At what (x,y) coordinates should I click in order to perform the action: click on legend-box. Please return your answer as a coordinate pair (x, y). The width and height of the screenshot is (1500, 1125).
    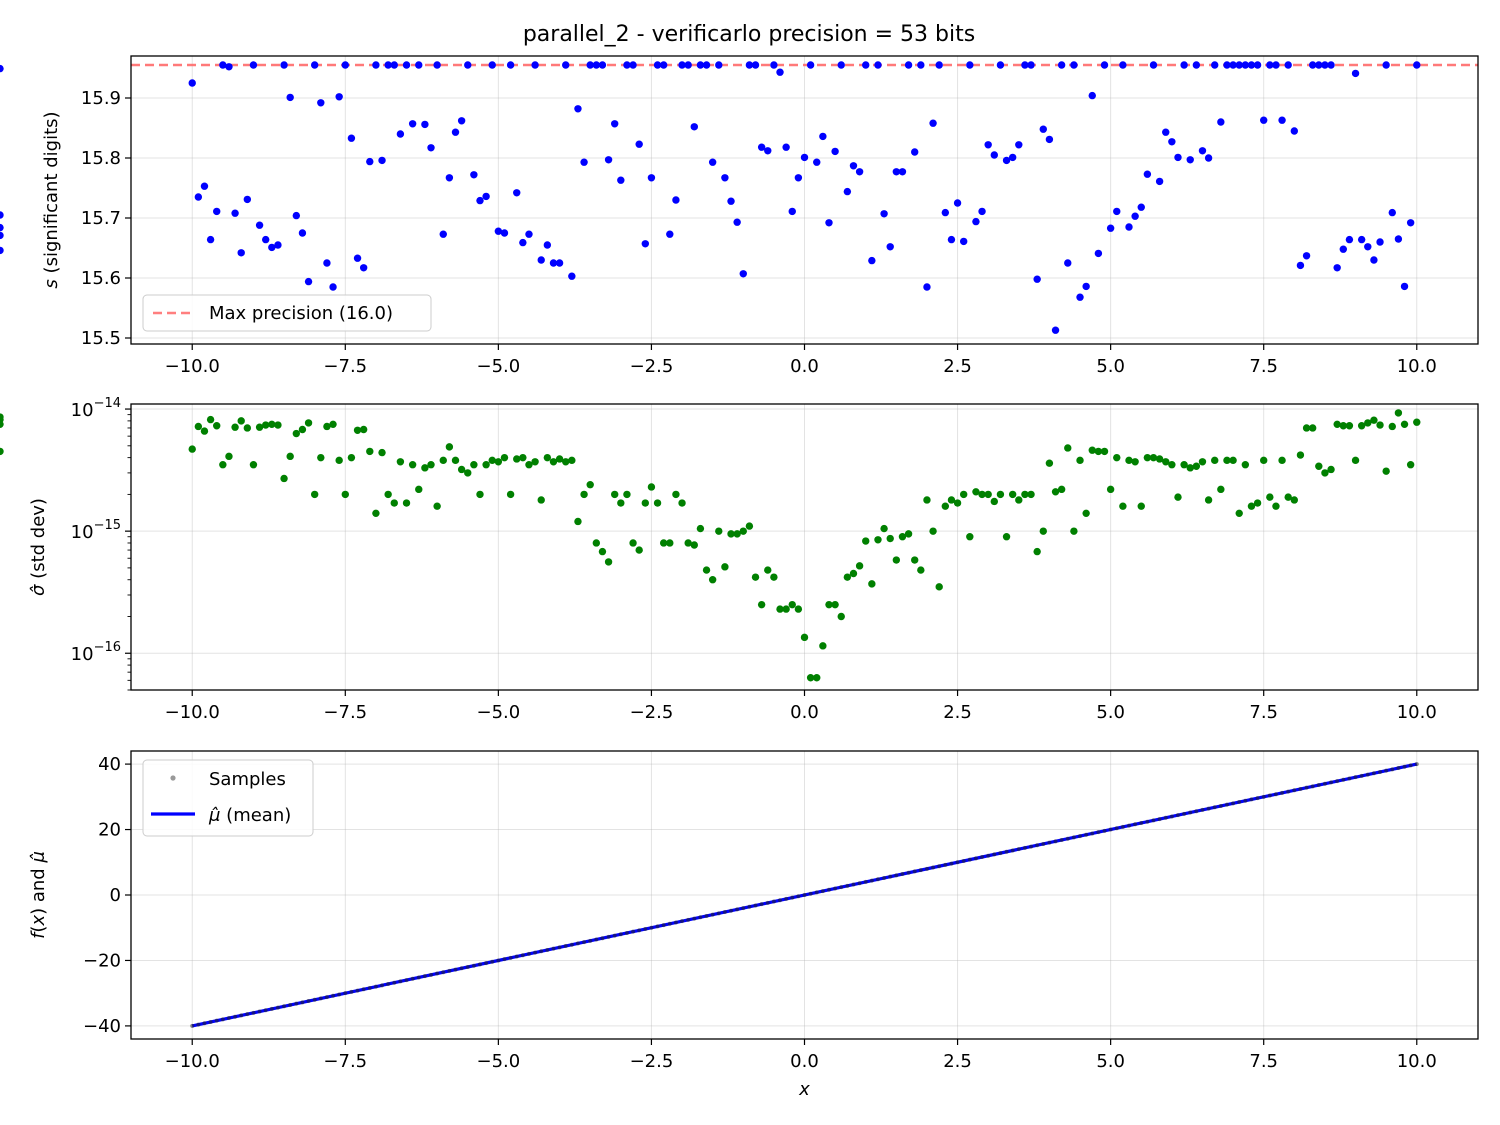
    Looking at the image, I should click on (287, 313).